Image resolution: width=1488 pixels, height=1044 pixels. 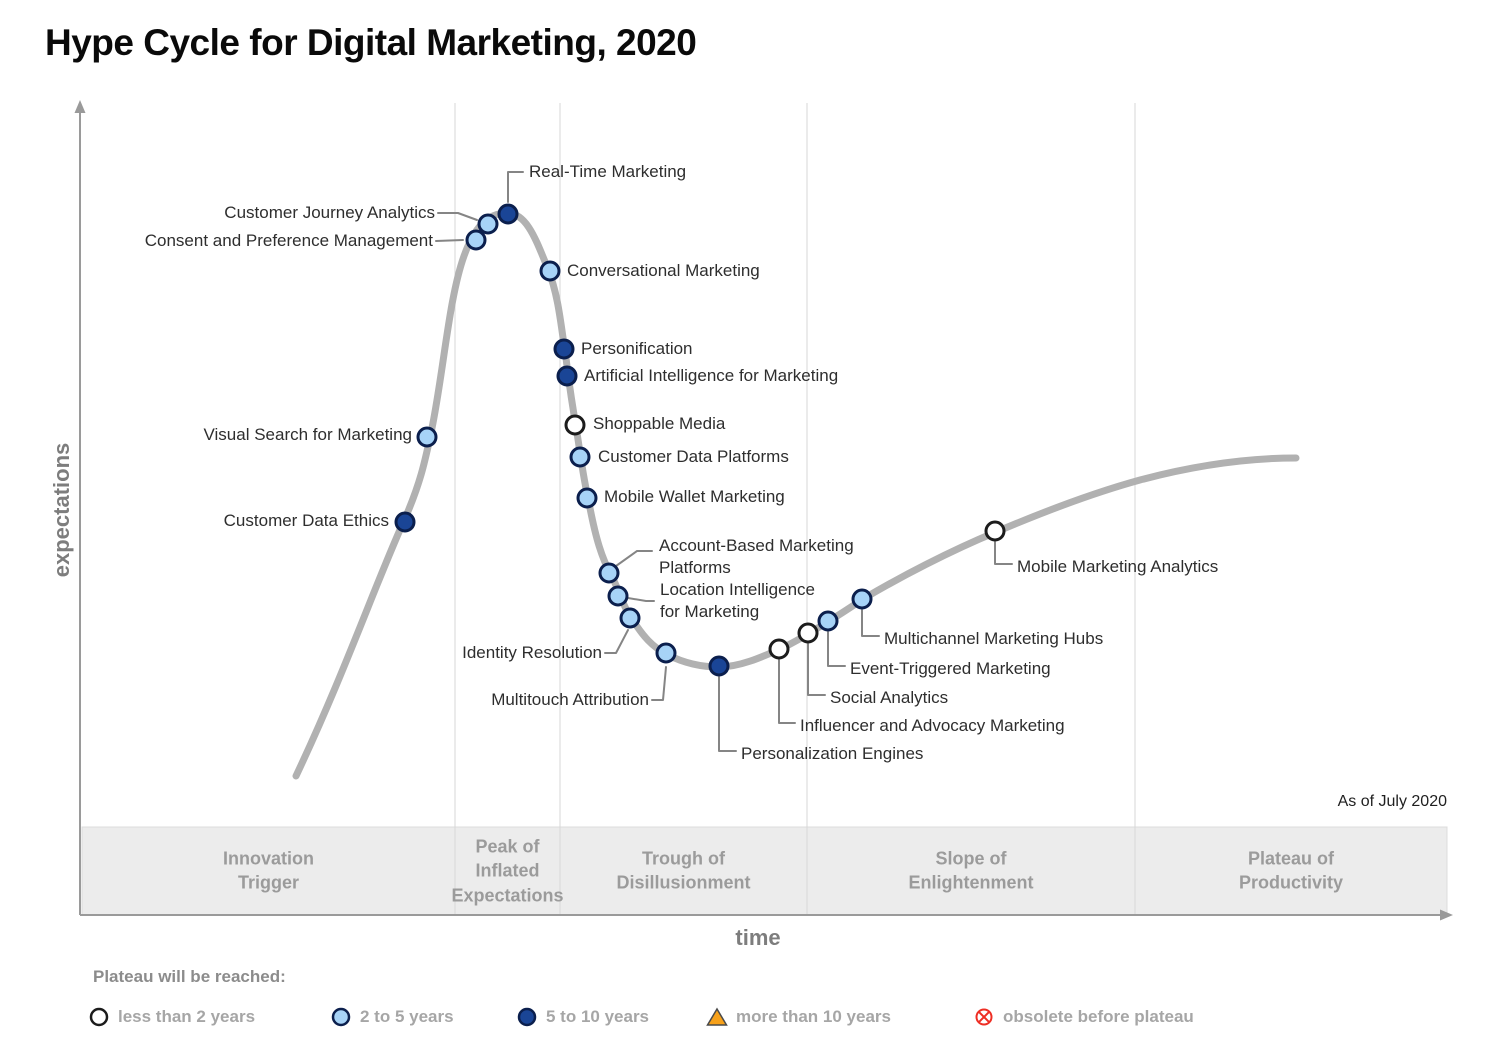 I want to click on label-mobile-marketing-analytics: Mobile Marketing Analytics, so click(x=1118, y=566).